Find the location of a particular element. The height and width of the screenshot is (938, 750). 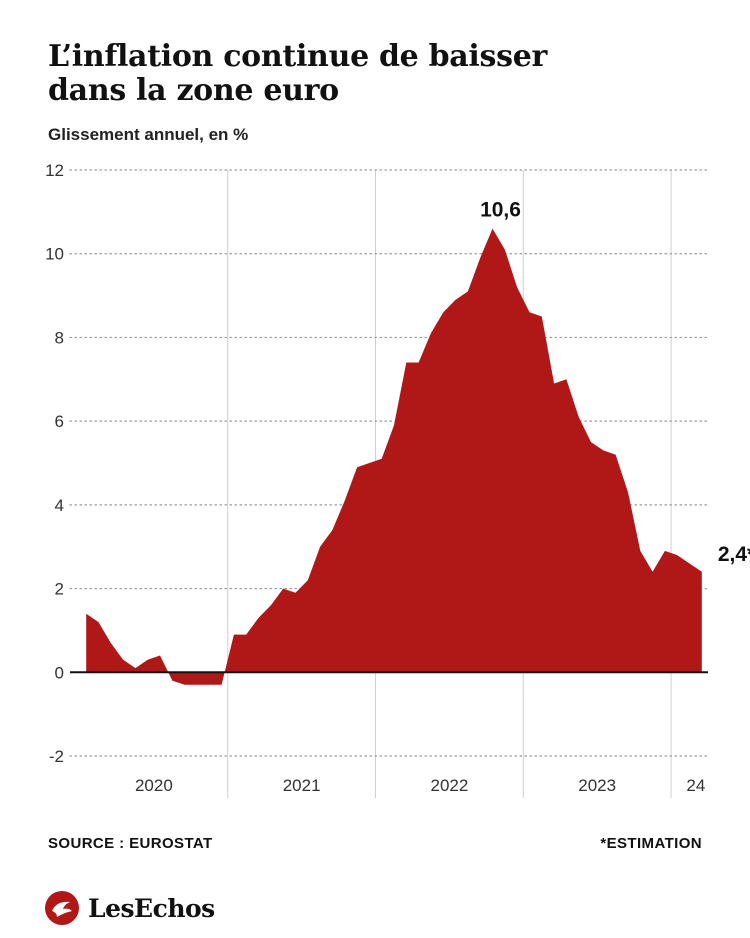

brand-name: LesEchos is located at coordinates (151, 908).